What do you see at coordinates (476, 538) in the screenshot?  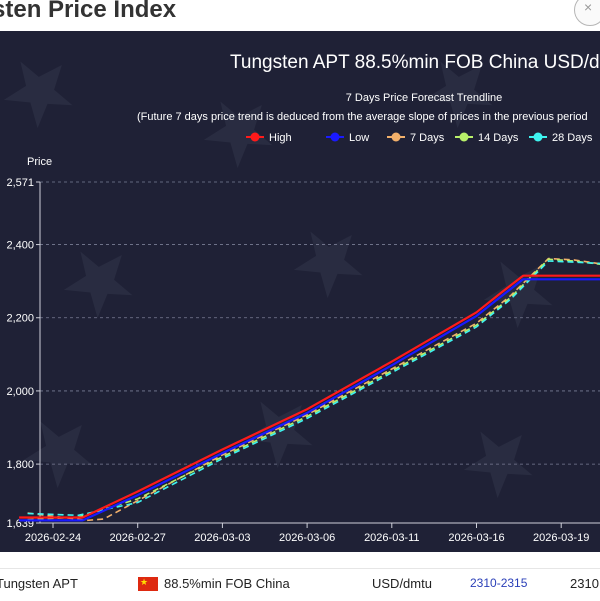 I see `x-tick-label: 2026-03-16` at bounding box center [476, 538].